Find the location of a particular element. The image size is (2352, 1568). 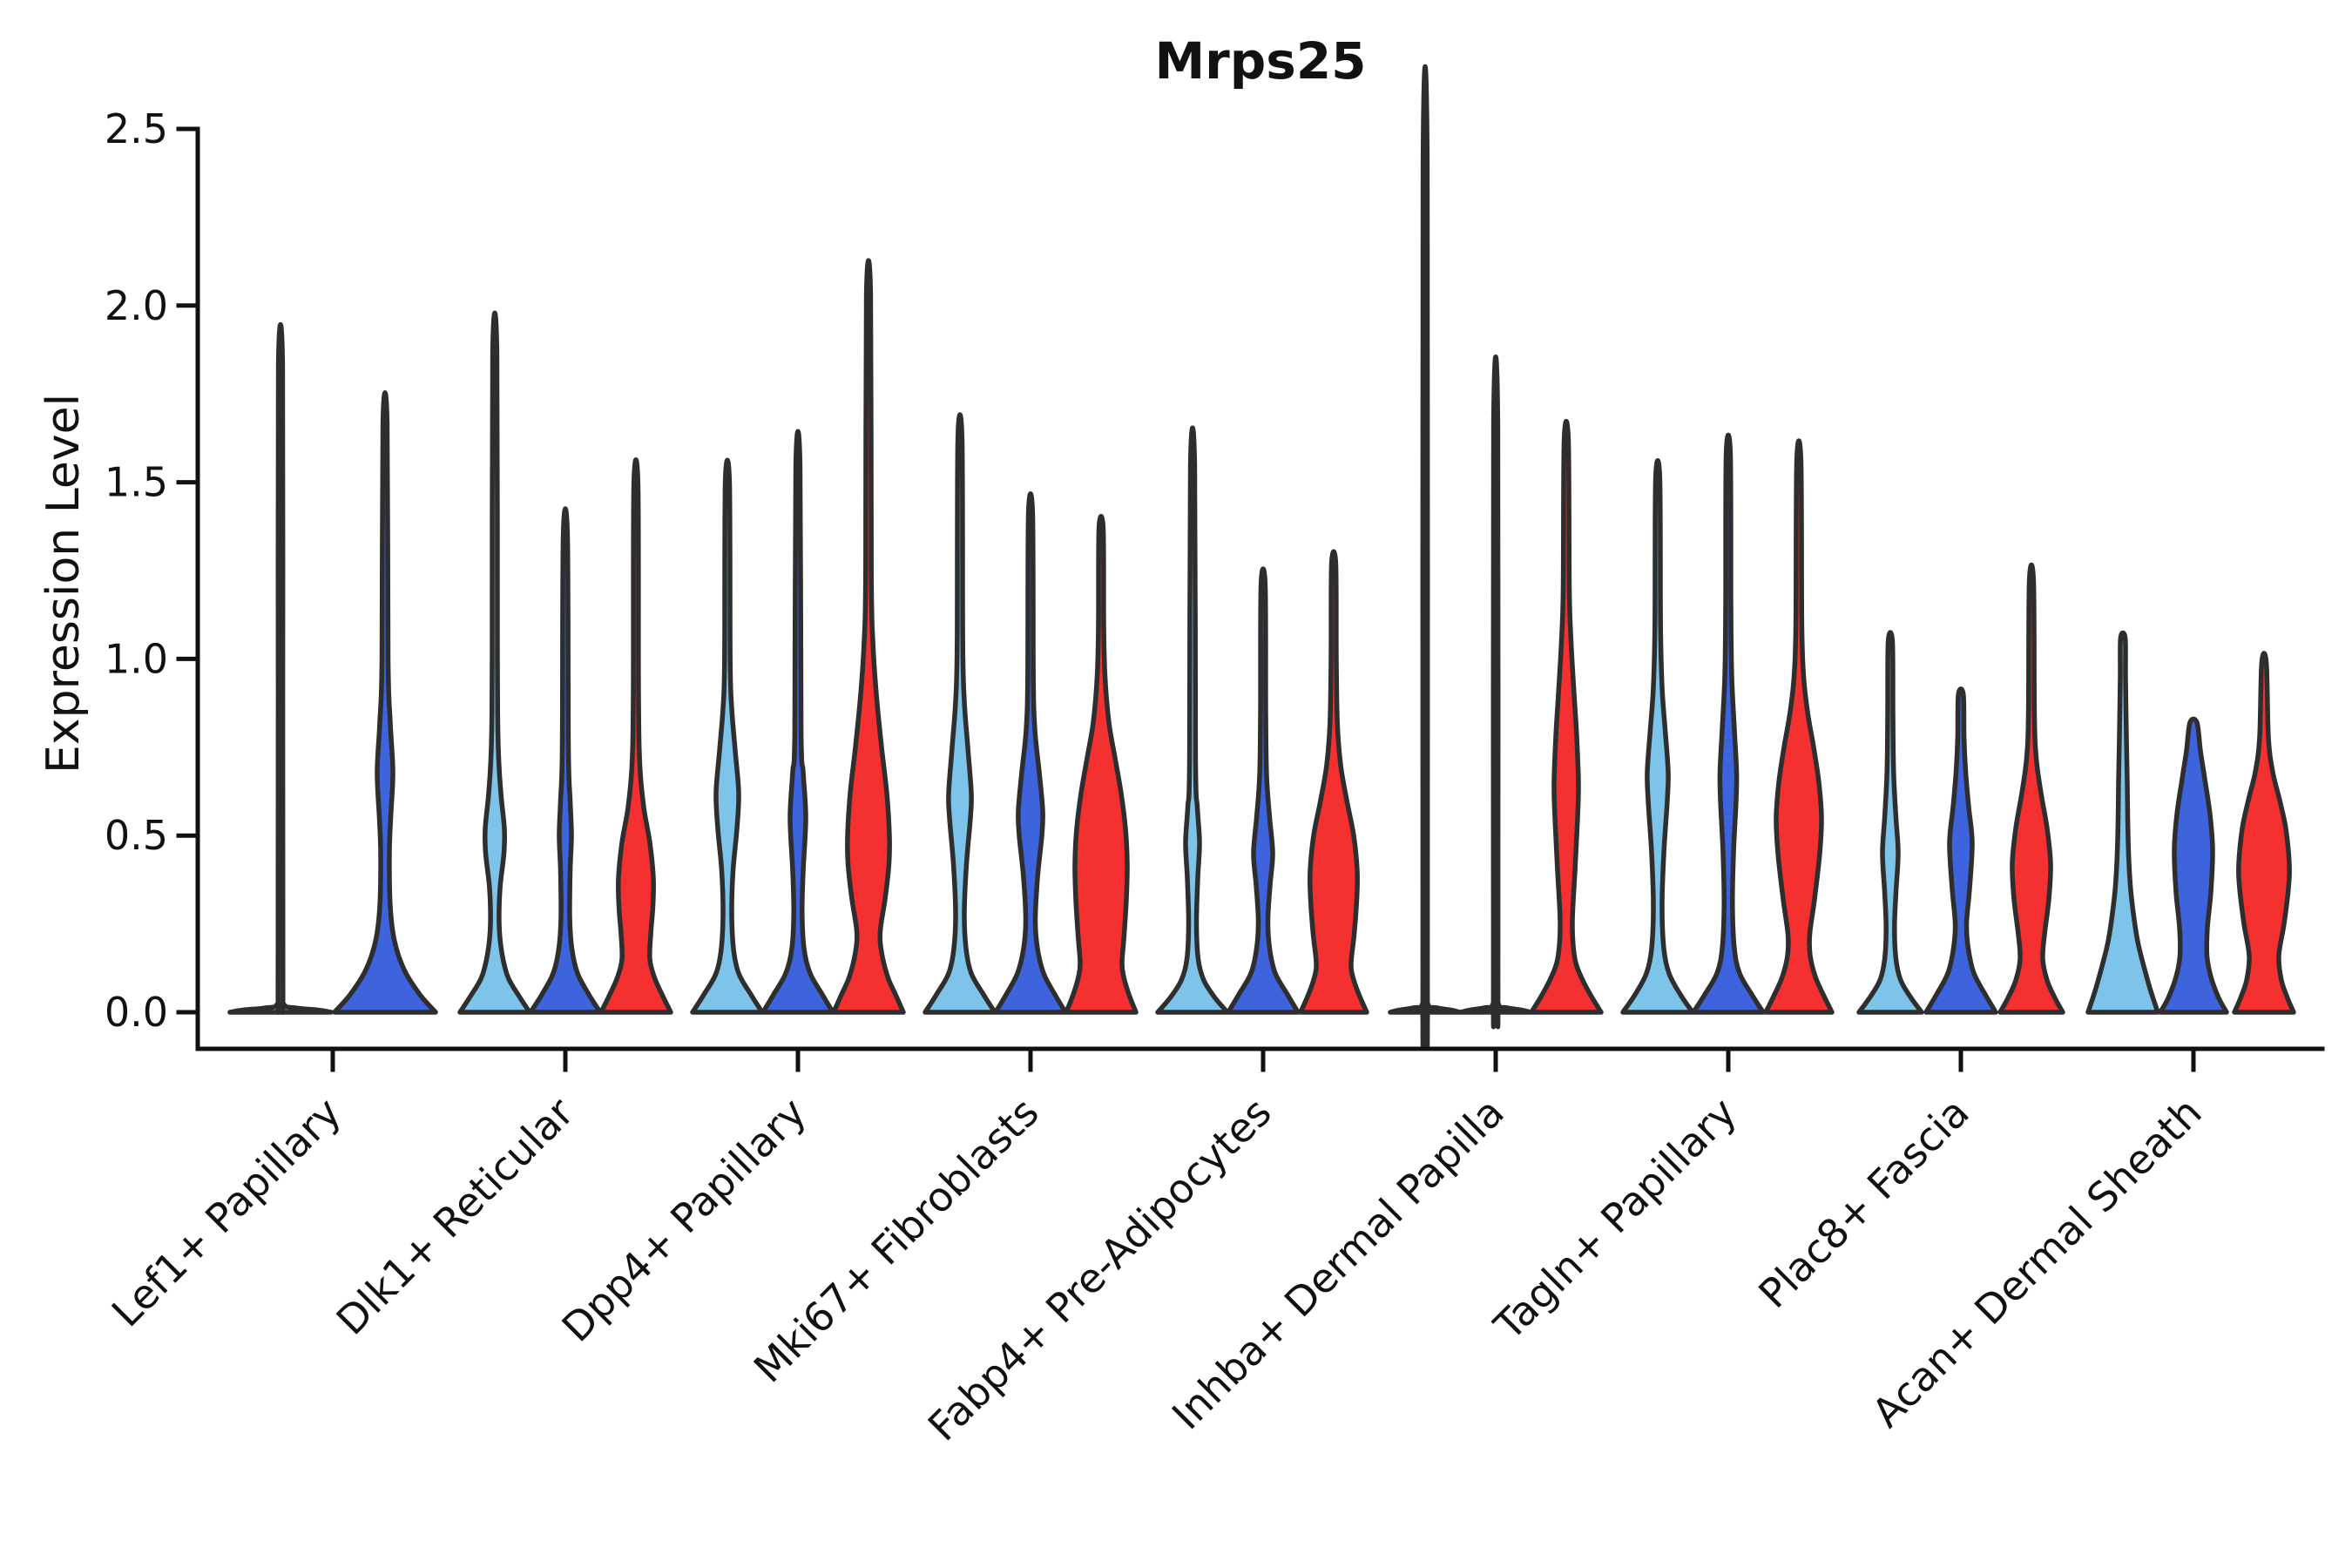

y-tick-label: 0.5 is located at coordinates (136, 835).